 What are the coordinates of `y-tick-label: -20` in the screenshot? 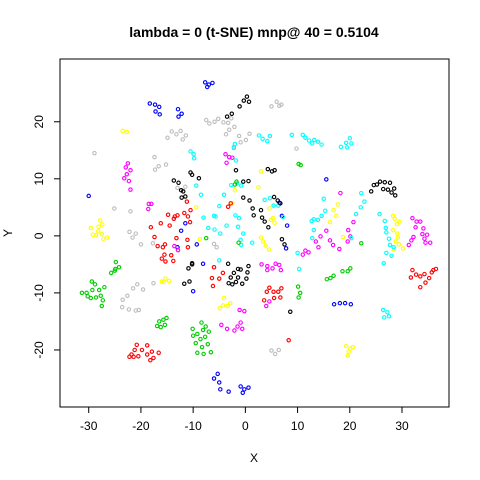 It's located at (39, 350).